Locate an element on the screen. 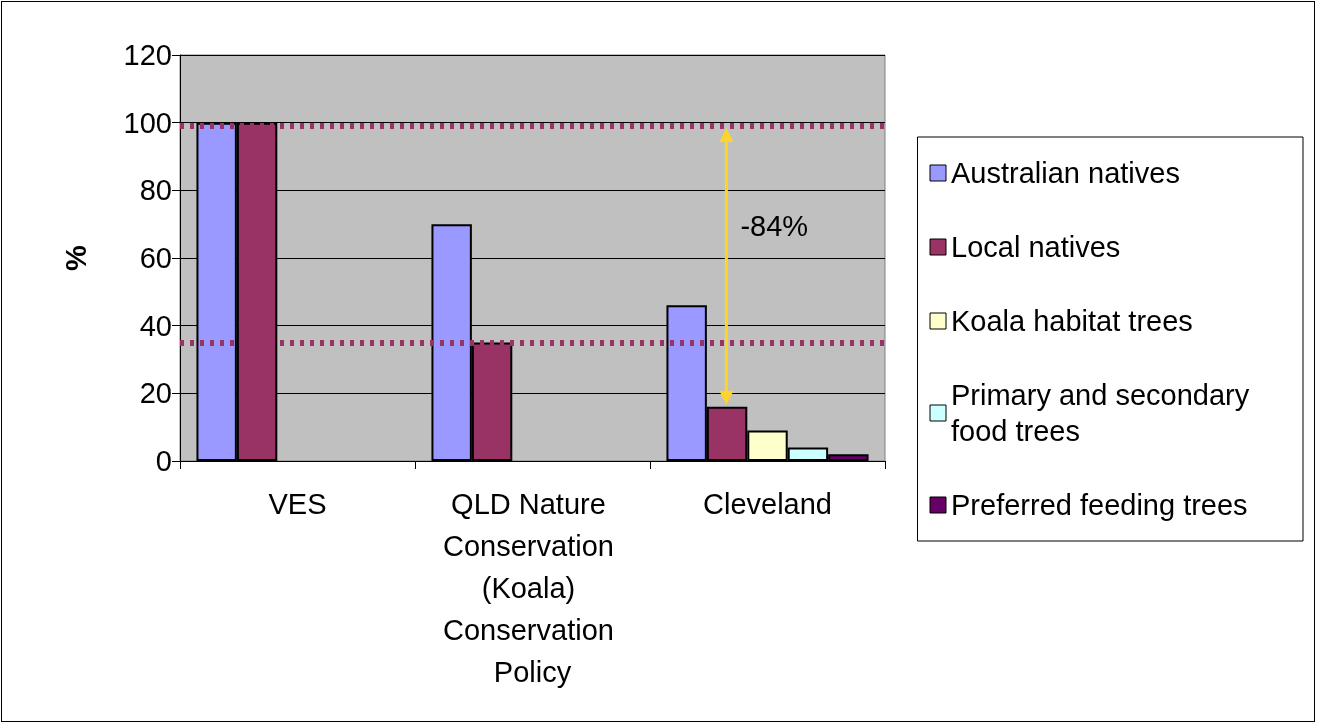 The height and width of the screenshot is (725, 1318). y-tick-label: 80 is located at coordinates (155, 190).